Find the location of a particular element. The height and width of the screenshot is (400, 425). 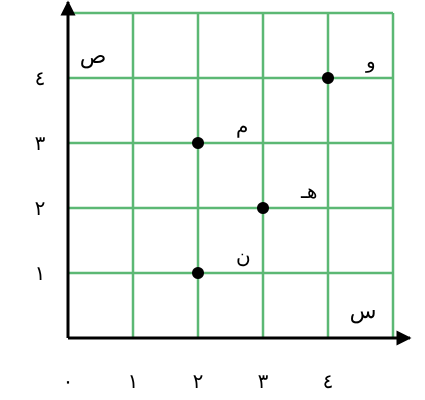

annotation: م is located at coordinates (242, 126).